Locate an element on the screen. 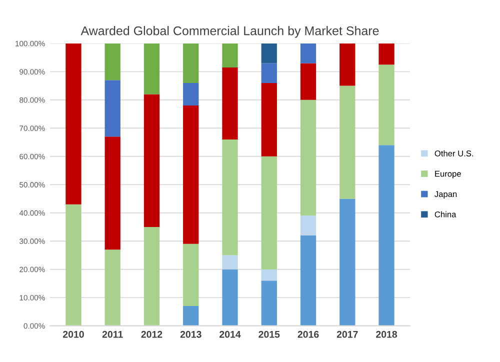 The height and width of the screenshot is (362, 500). legend-label: Europe is located at coordinates (448, 174).